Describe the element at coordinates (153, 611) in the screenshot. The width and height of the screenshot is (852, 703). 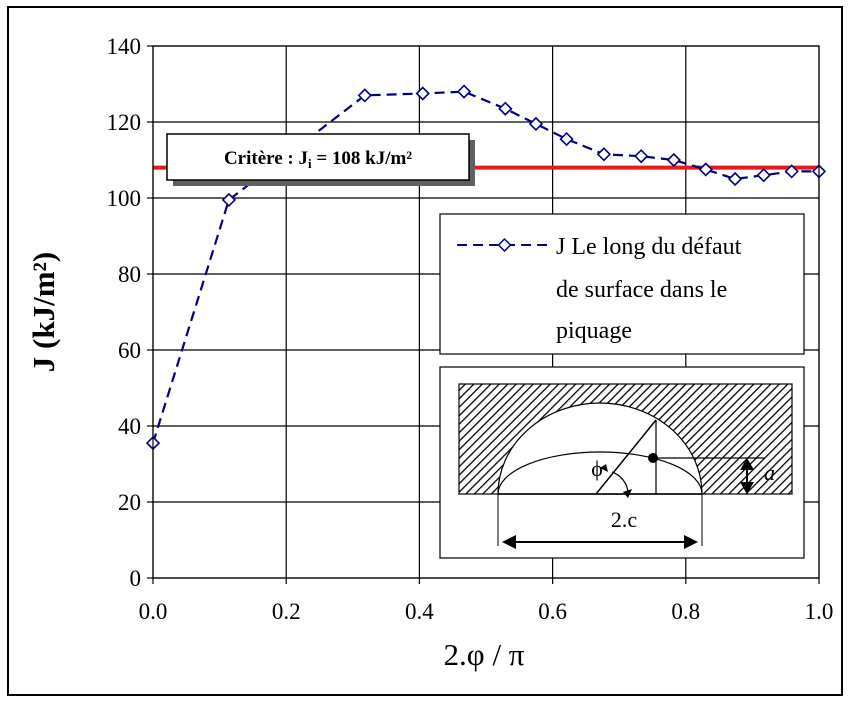
I see `x-tick-label-0: 0.0` at that location.